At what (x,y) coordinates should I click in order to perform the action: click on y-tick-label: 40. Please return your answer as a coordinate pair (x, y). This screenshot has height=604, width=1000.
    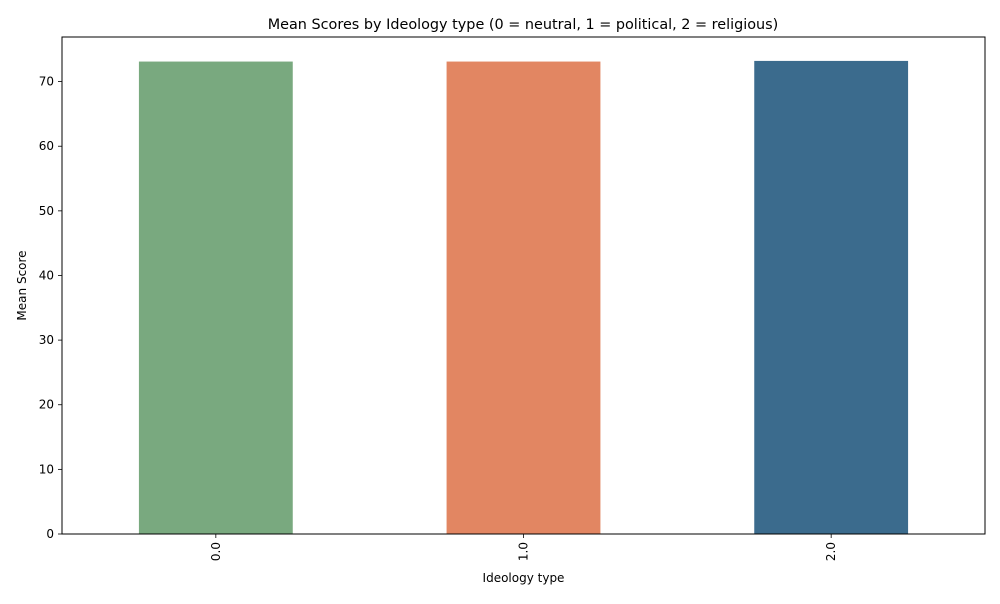
    Looking at the image, I should click on (46, 275).